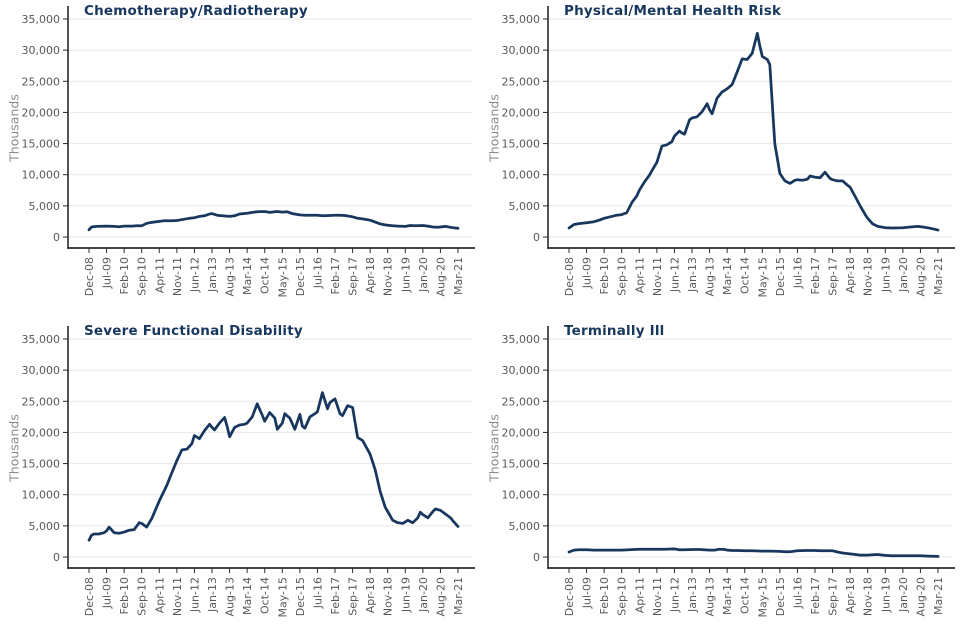 The width and height of the screenshot is (960, 640). What do you see at coordinates (196, 11) in the screenshot?
I see `chart-title: Chemotherapy/Radiotherapy` at bounding box center [196, 11].